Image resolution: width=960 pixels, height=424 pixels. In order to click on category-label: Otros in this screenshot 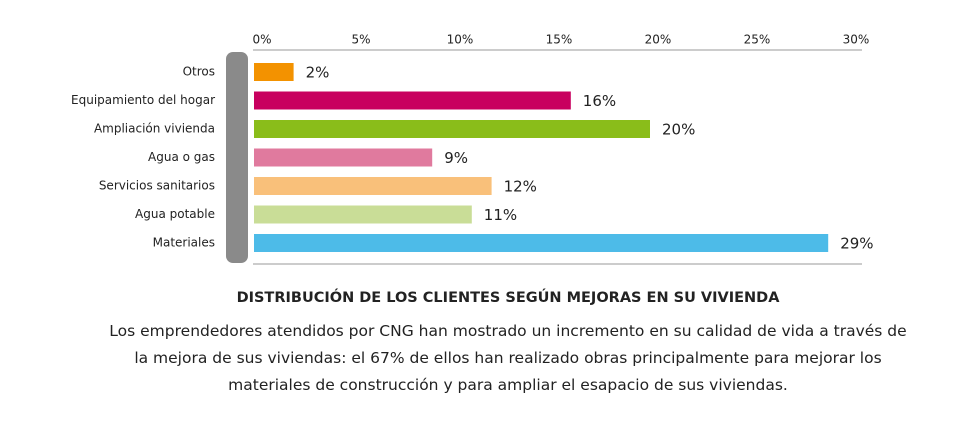, I will do `click(199, 72)`.